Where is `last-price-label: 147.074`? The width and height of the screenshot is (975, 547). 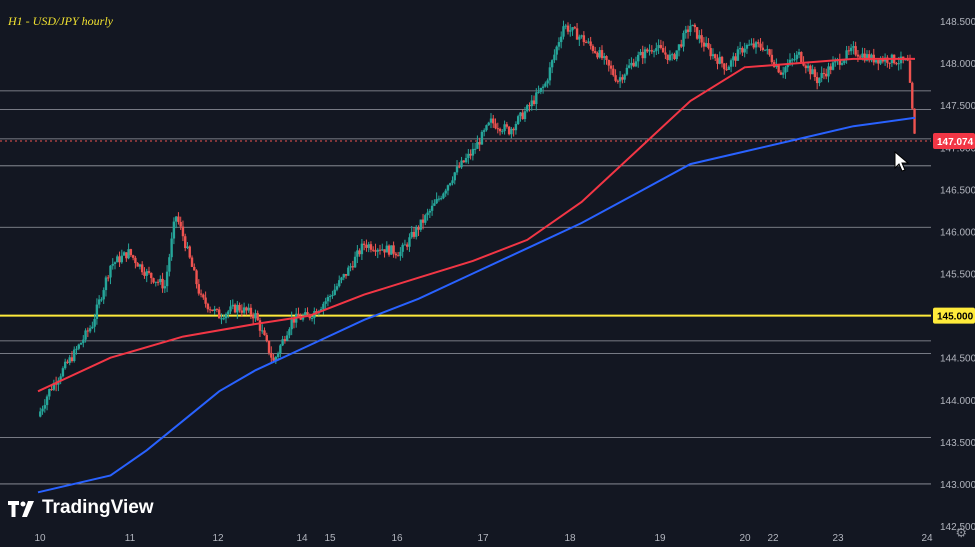 last-price-label: 147.074 is located at coordinates (955, 142).